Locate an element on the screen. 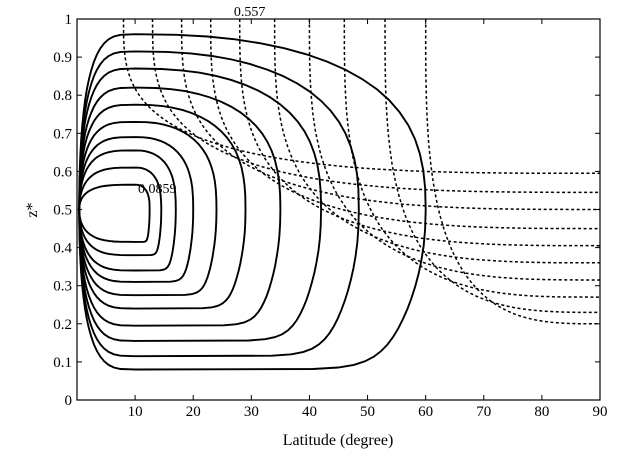 Image resolution: width=624 pixels, height=454 pixels. y-tick-label: 0.1 is located at coordinates (62, 363).